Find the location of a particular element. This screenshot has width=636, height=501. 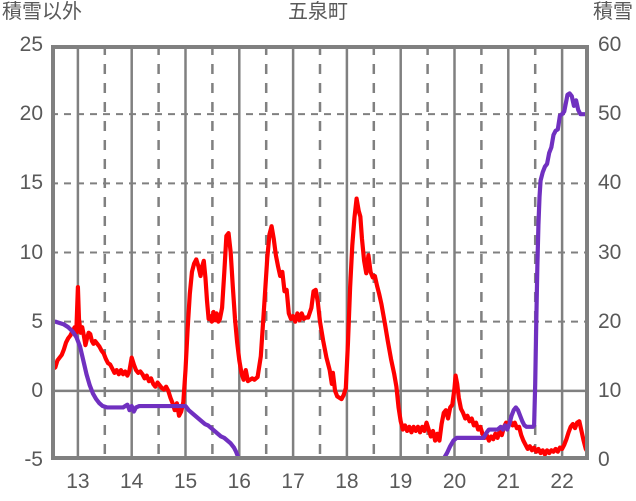

y-tick-left-15: 15 is located at coordinates (31, 183).